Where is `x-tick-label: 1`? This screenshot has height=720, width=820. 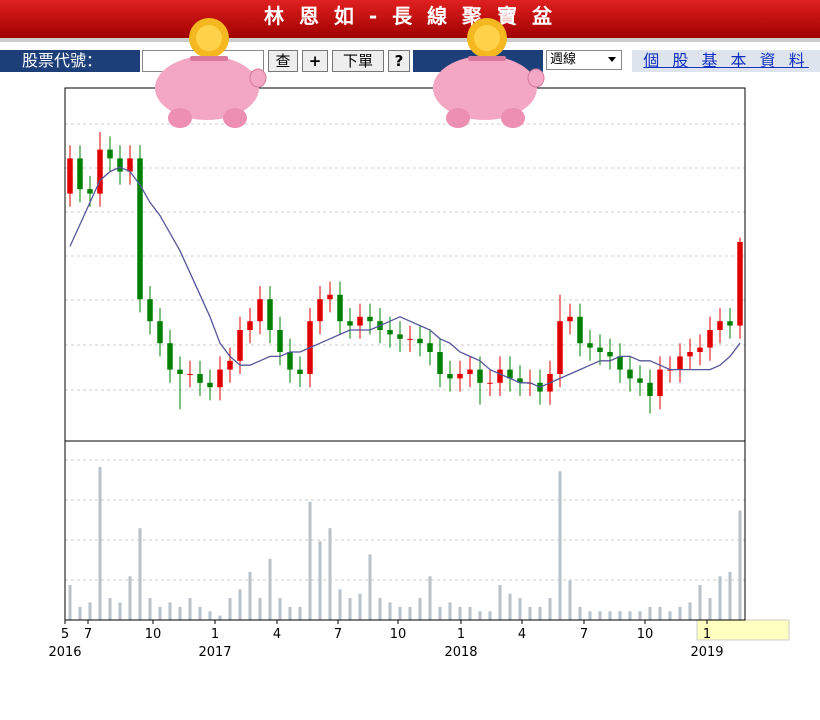
x-tick-label: 1 is located at coordinates (707, 634).